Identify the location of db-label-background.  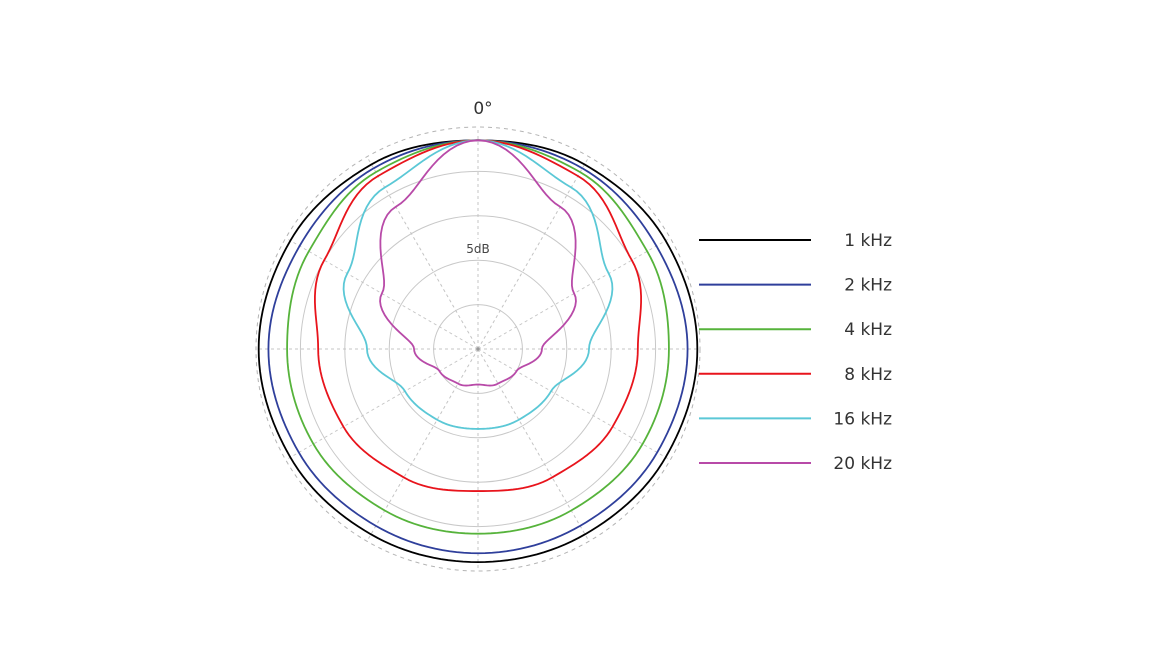
(478, 248).